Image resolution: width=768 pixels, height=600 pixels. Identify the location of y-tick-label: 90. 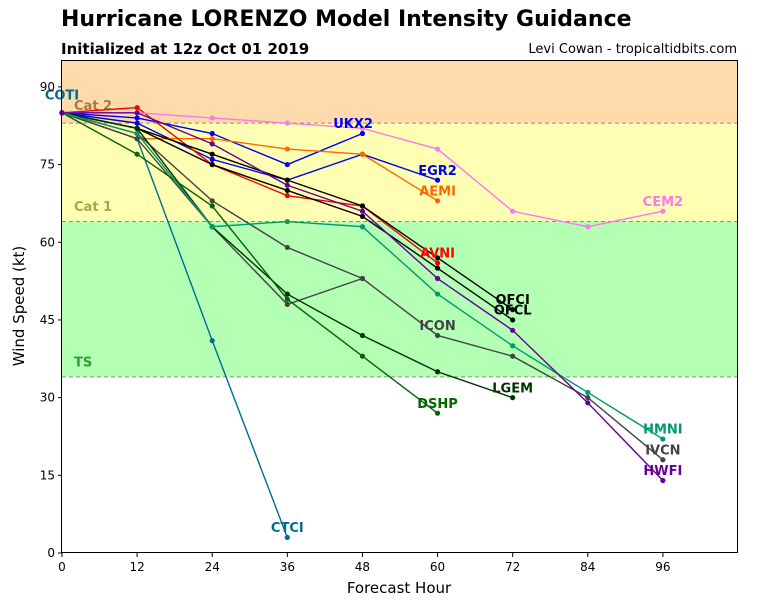
(47, 87).